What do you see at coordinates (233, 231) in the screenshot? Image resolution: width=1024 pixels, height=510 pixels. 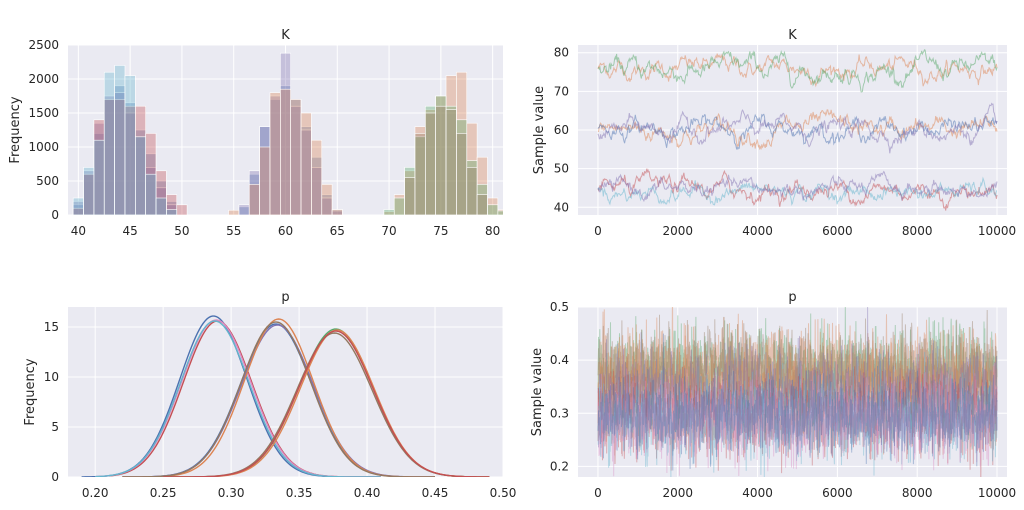 I see `x-tick-label: 55` at bounding box center [233, 231].